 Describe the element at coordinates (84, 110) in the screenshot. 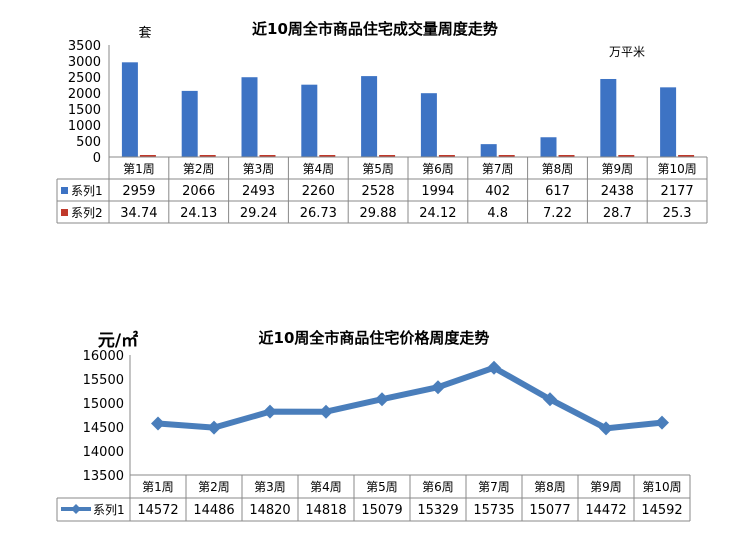

I see `y-tick-label: 1500` at that location.